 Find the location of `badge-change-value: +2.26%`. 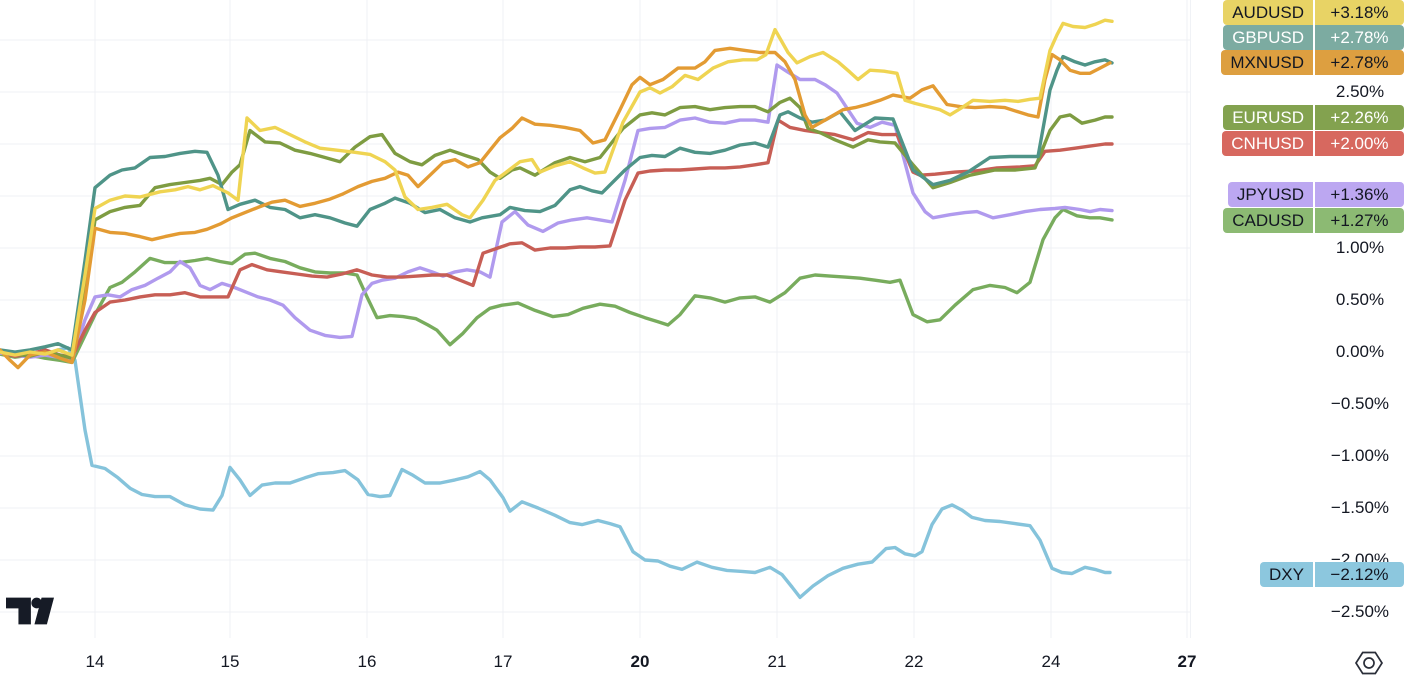

badge-change-value: +2.26% is located at coordinates (1359, 117).